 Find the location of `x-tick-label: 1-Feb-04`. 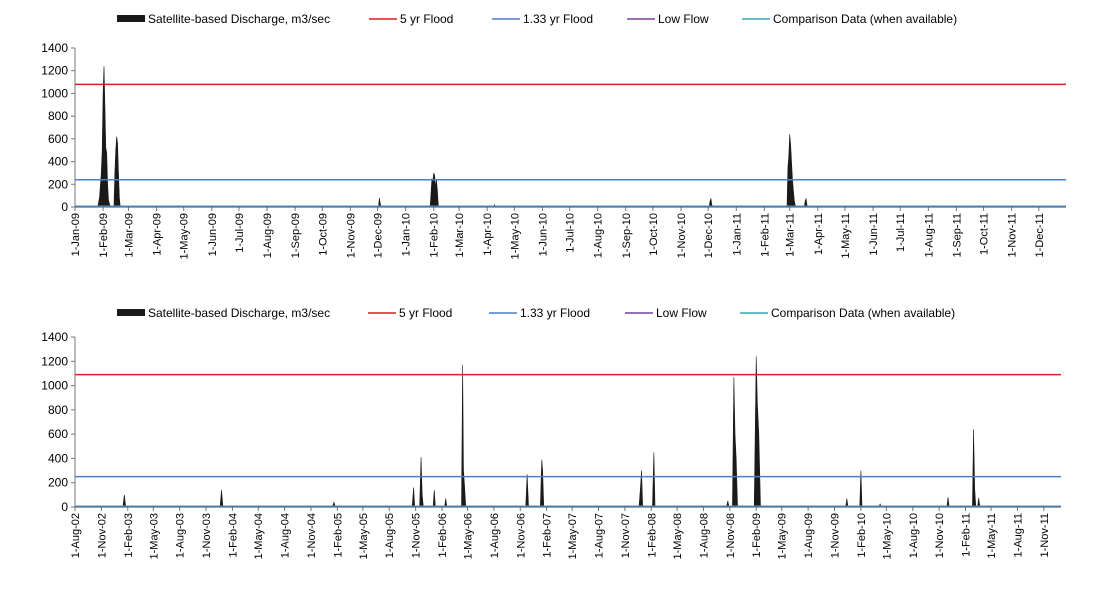

x-tick-label: 1-Feb-04 is located at coordinates (233, 535).